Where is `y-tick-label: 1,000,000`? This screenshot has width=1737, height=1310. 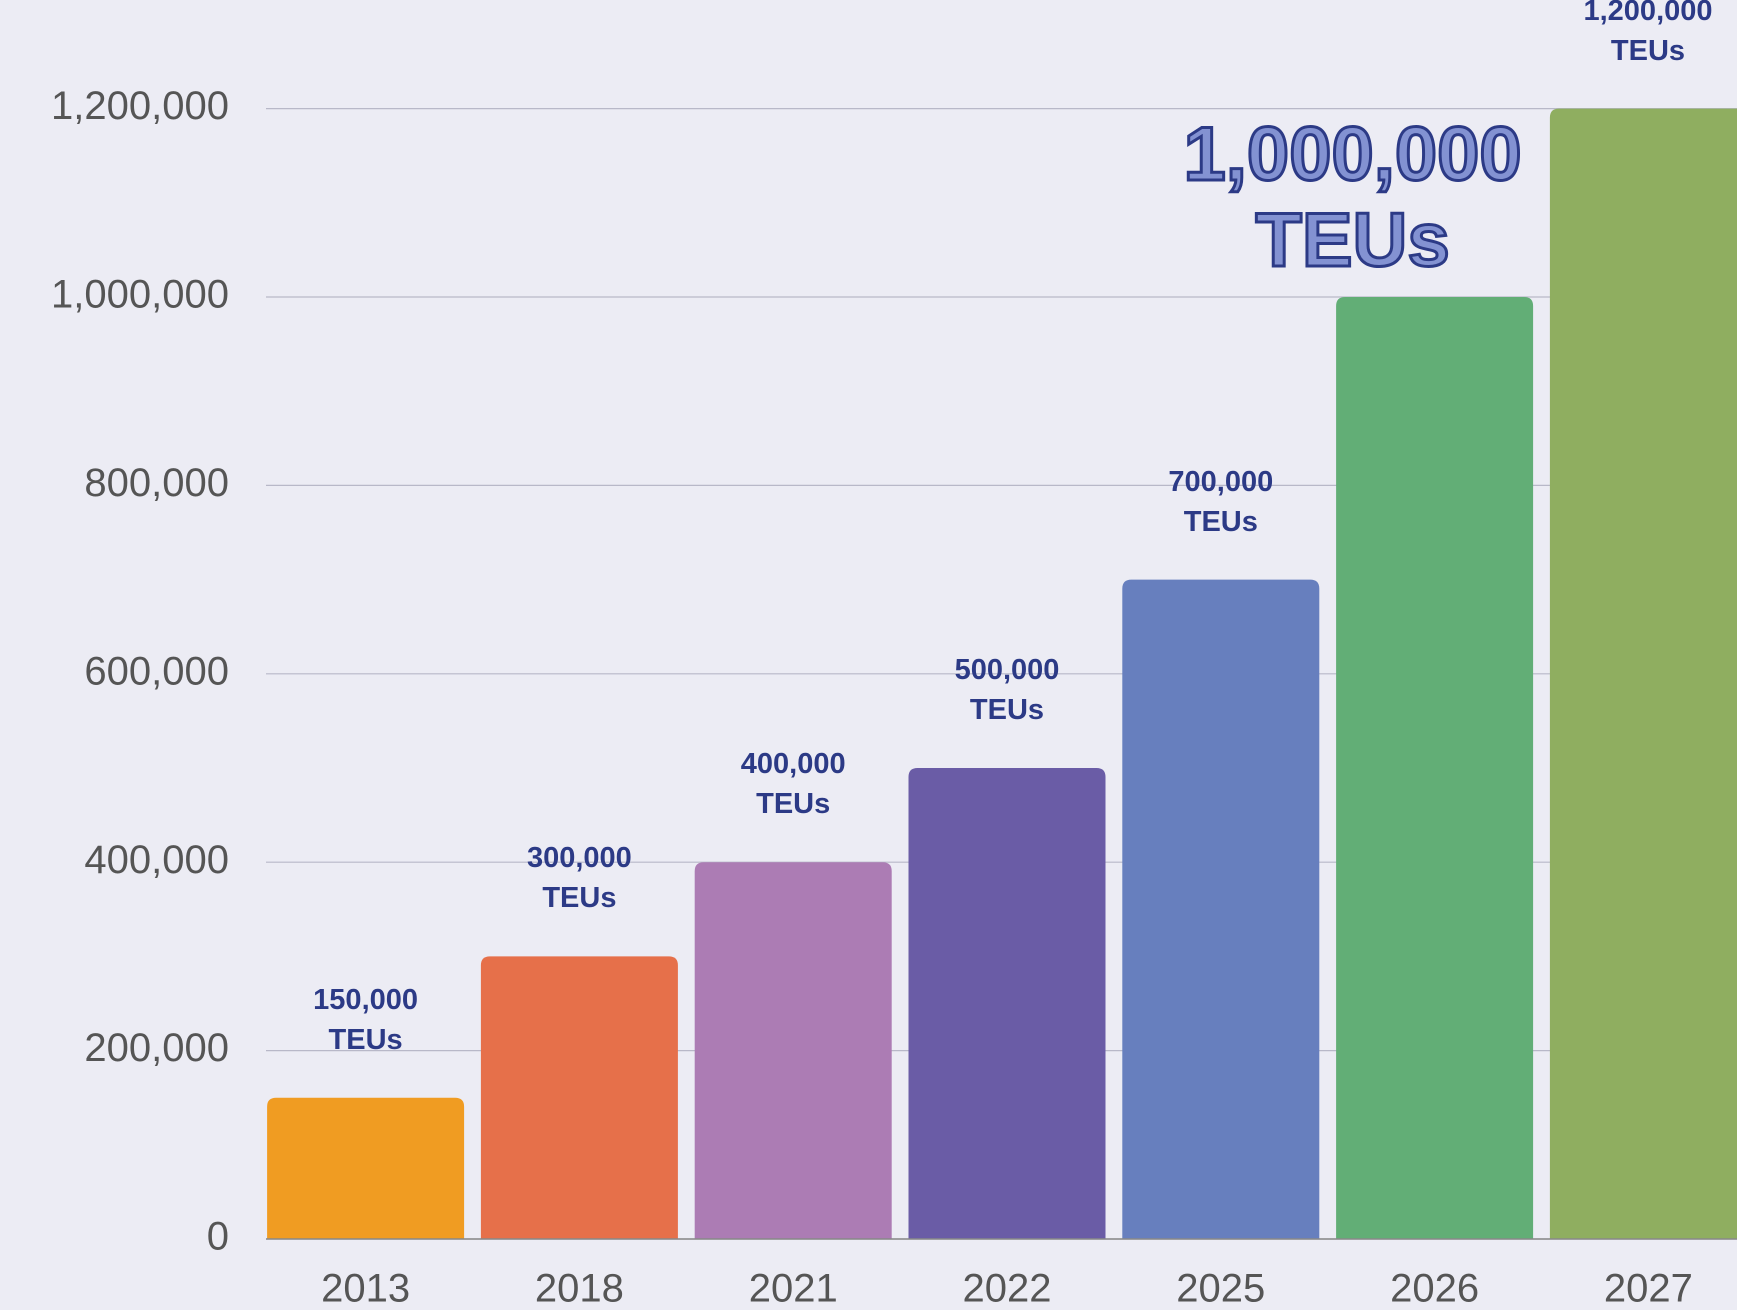 y-tick-label: 1,000,000 is located at coordinates (140, 295).